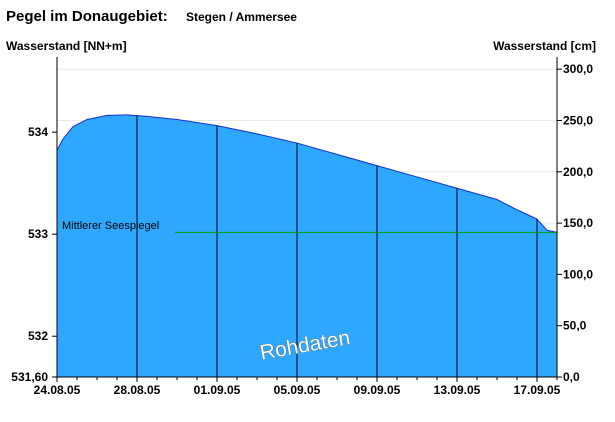 The height and width of the screenshot is (422, 615). Describe the element at coordinates (457, 390) in the screenshot. I see `x-tick-label: 13.09.05` at that location.